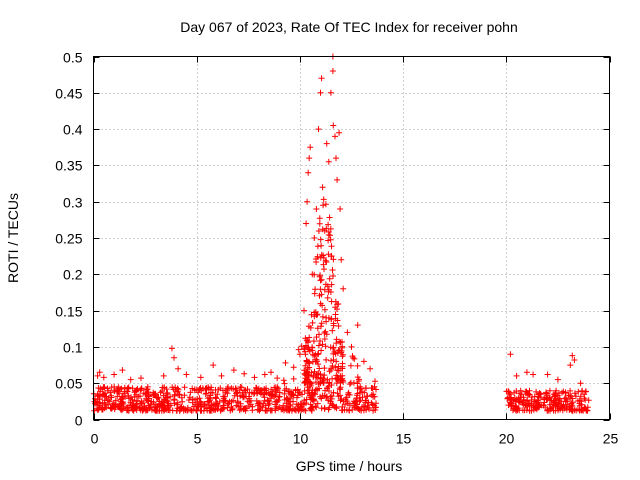  I want to click on y-tick-label: 0.5, so click(73, 58).